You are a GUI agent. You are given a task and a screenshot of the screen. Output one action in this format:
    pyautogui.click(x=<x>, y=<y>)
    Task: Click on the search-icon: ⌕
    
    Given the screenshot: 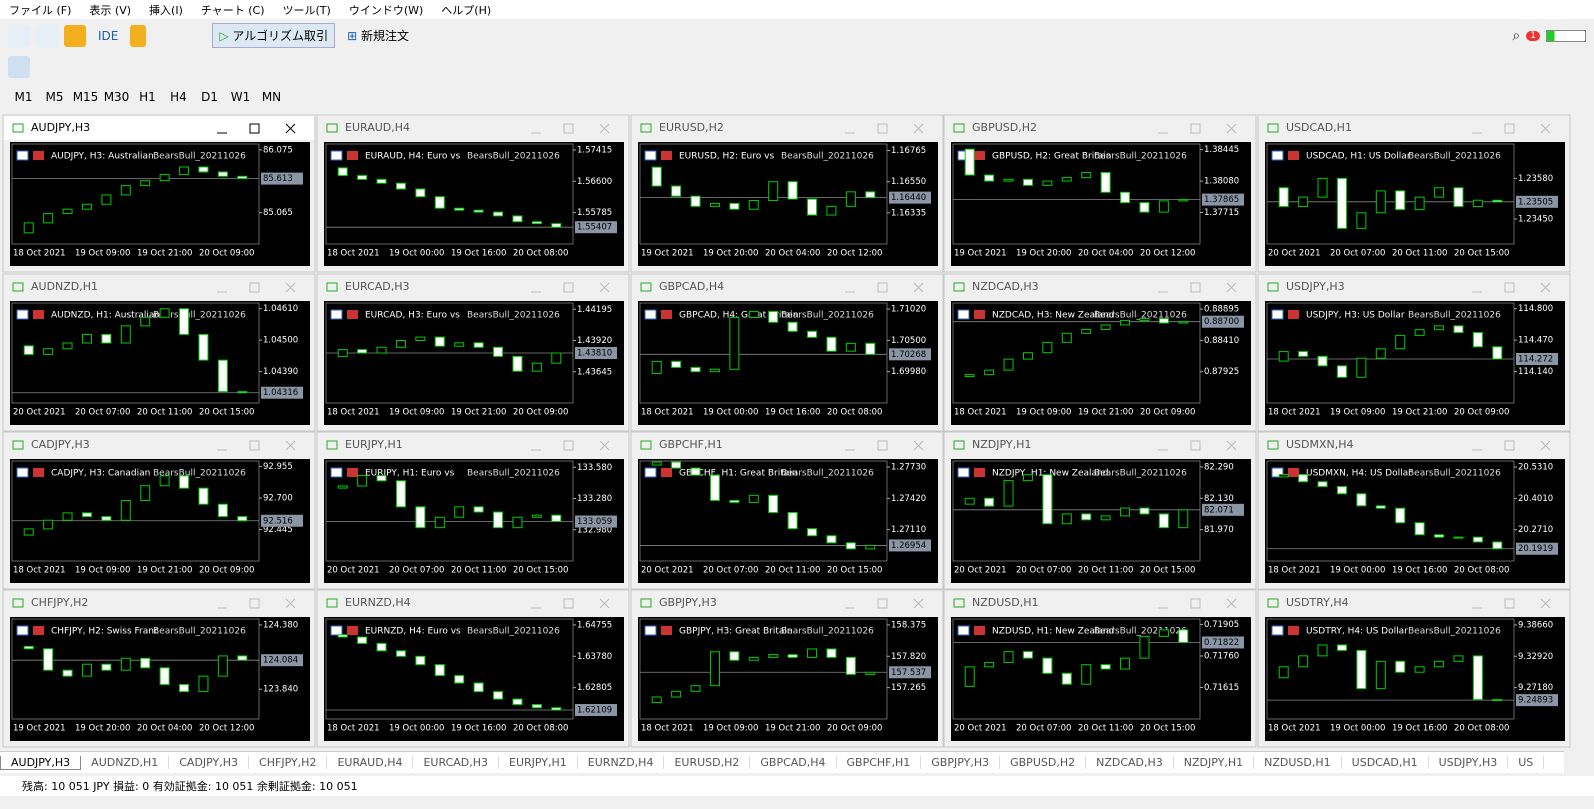 What is the action you would take?
    pyautogui.click(x=1516, y=35)
    